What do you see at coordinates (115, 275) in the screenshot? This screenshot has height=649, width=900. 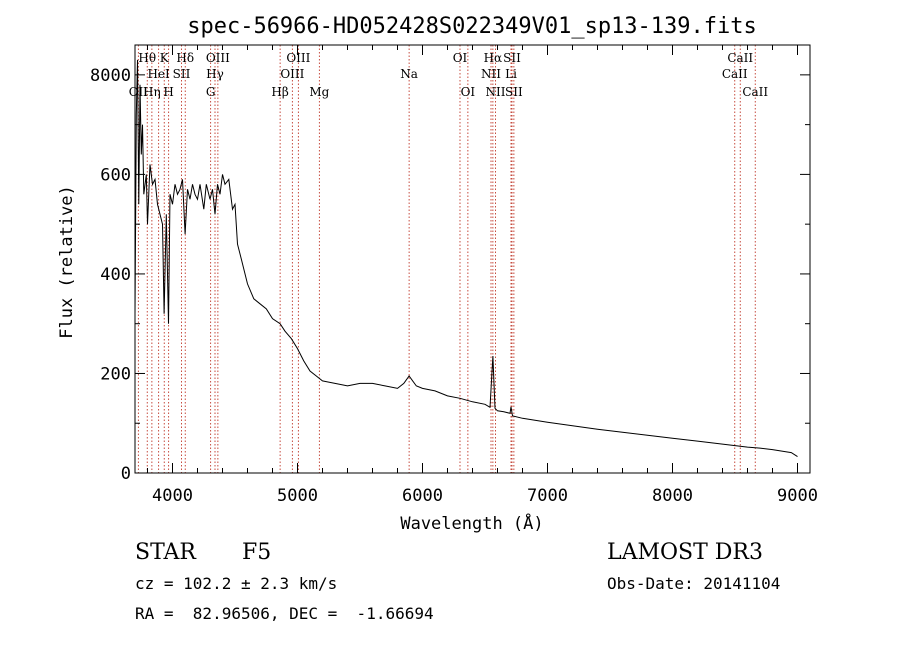 I see `y-tick-label-2: 400` at bounding box center [115, 275].